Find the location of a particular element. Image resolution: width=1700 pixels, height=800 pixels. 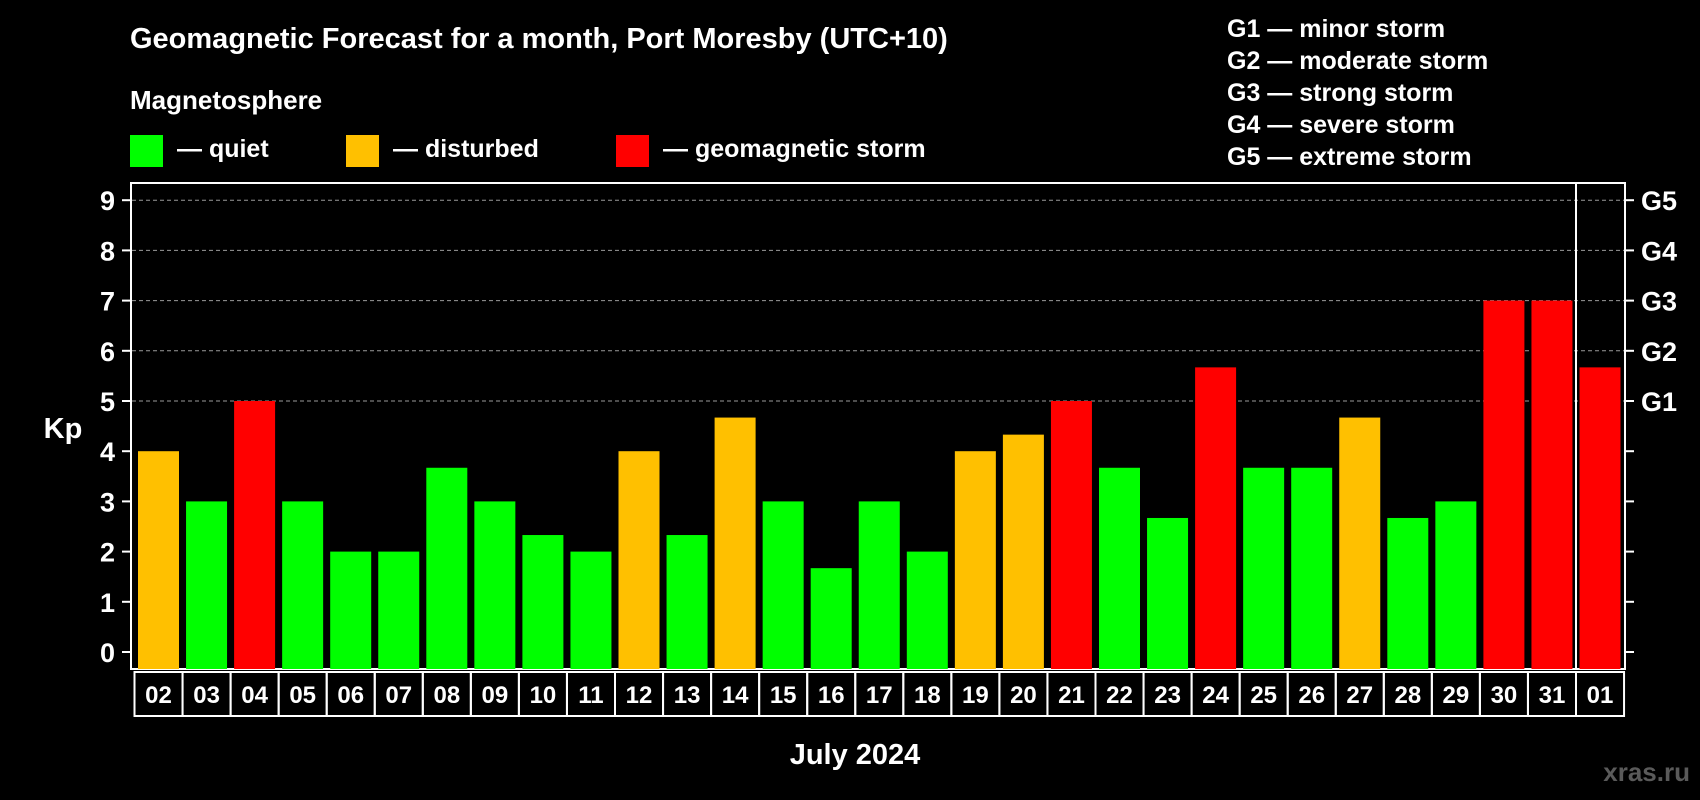

day-label: 18 is located at coordinates (927, 695).